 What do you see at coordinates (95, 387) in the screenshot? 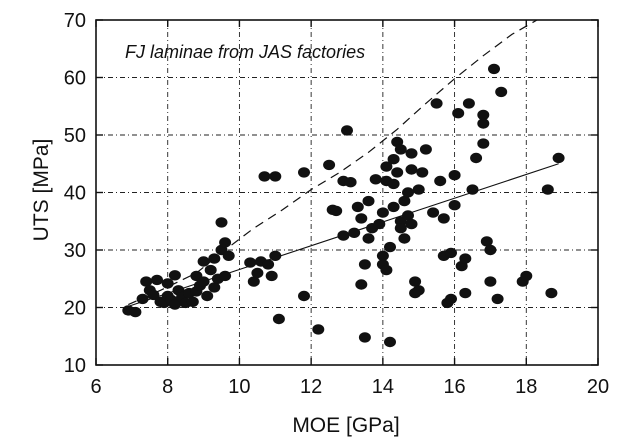
I see `x-tick-label: 6` at bounding box center [95, 387].